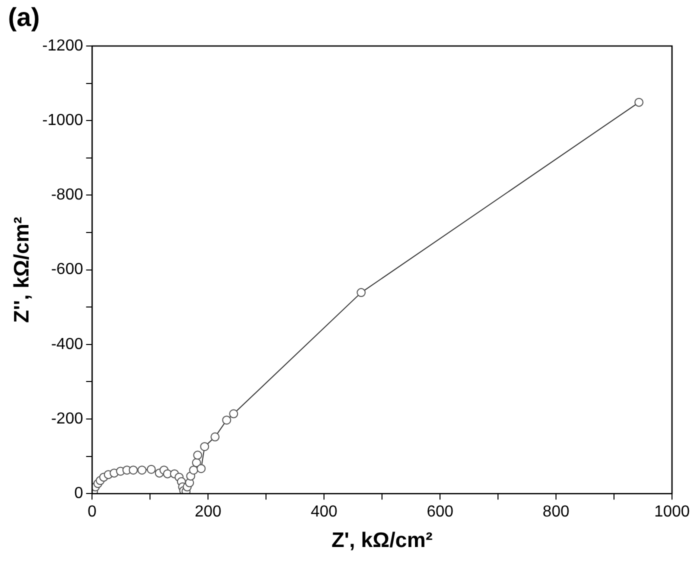 The height and width of the screenshot is (562, 694). What do you see at coordinates (440, 512) in the screenshot?
I see `x-tick-label: 600` at bounding box center [440, 512].